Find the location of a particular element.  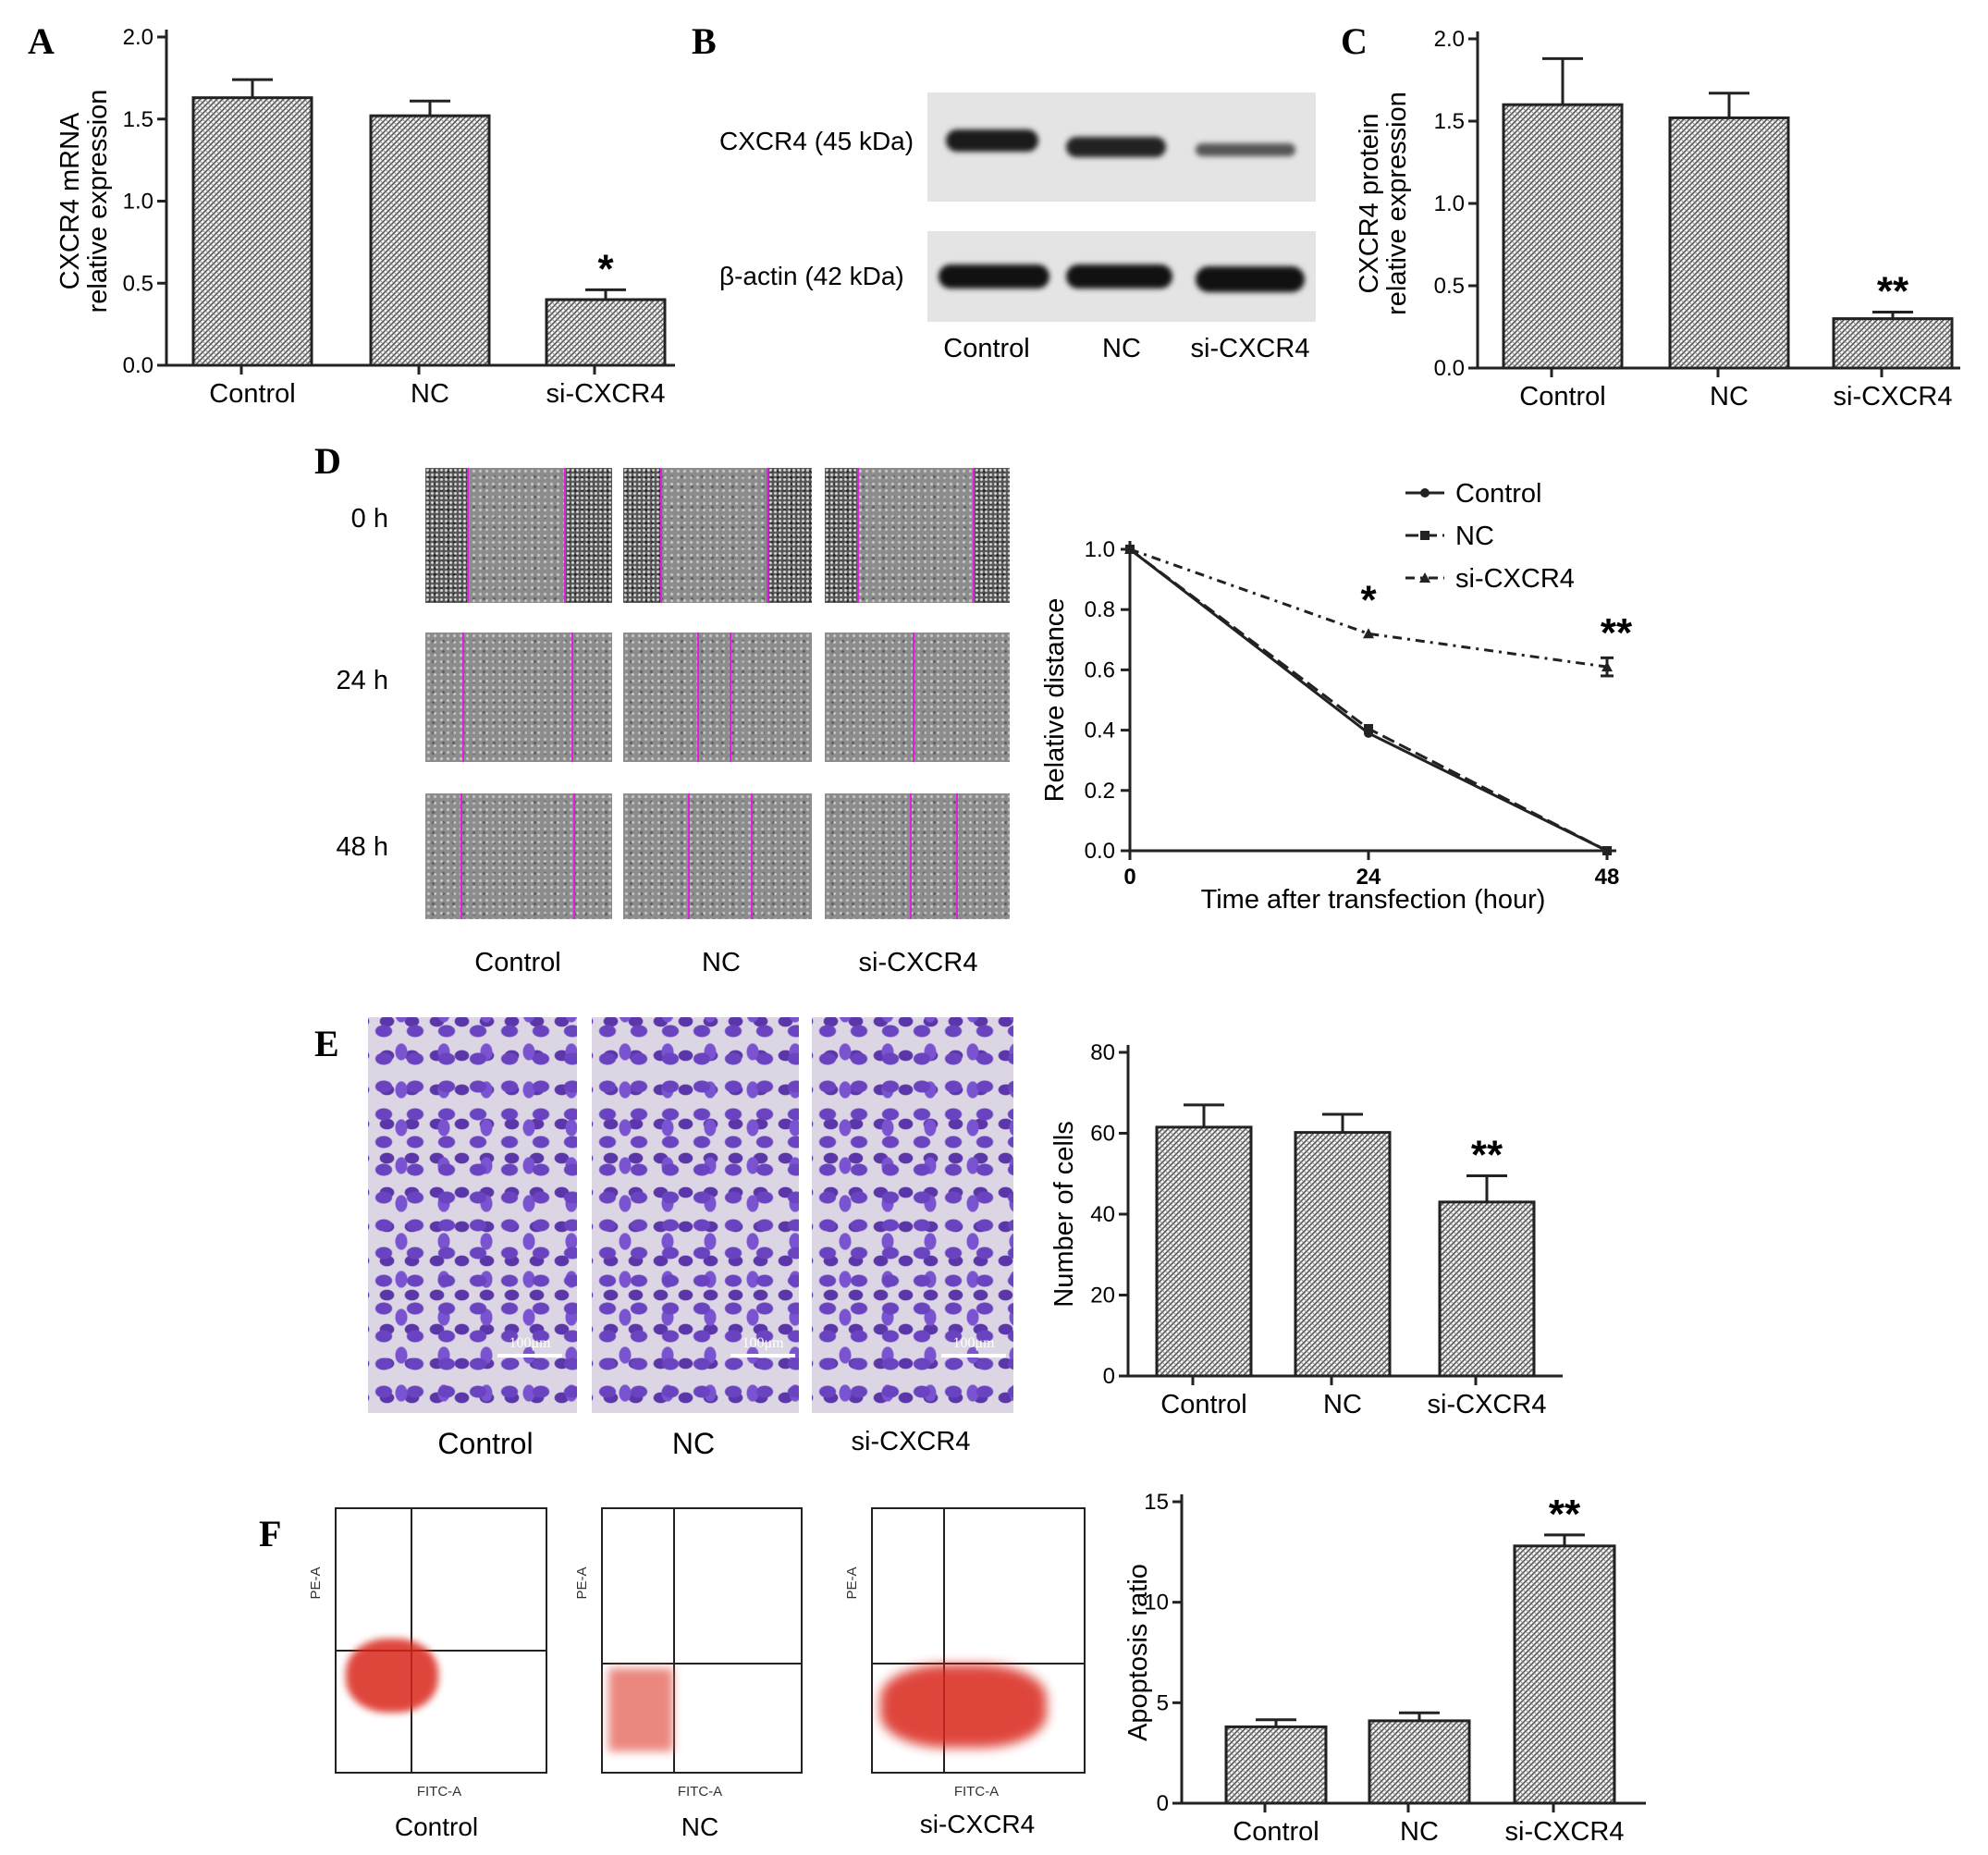

y-tick-label-A: 0.0 is located at coordinates (138, 366).